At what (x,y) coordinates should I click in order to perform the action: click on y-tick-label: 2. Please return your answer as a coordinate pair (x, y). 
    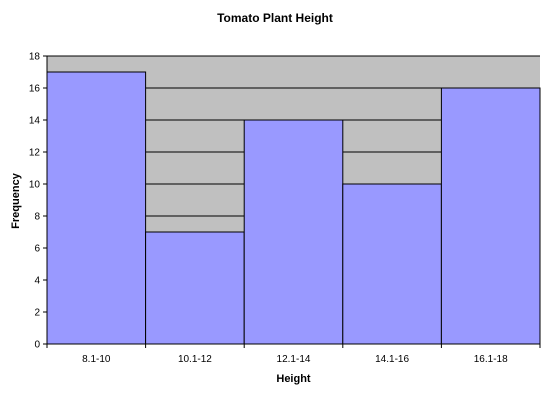
    Looking at the image, I should click on (37, 313).